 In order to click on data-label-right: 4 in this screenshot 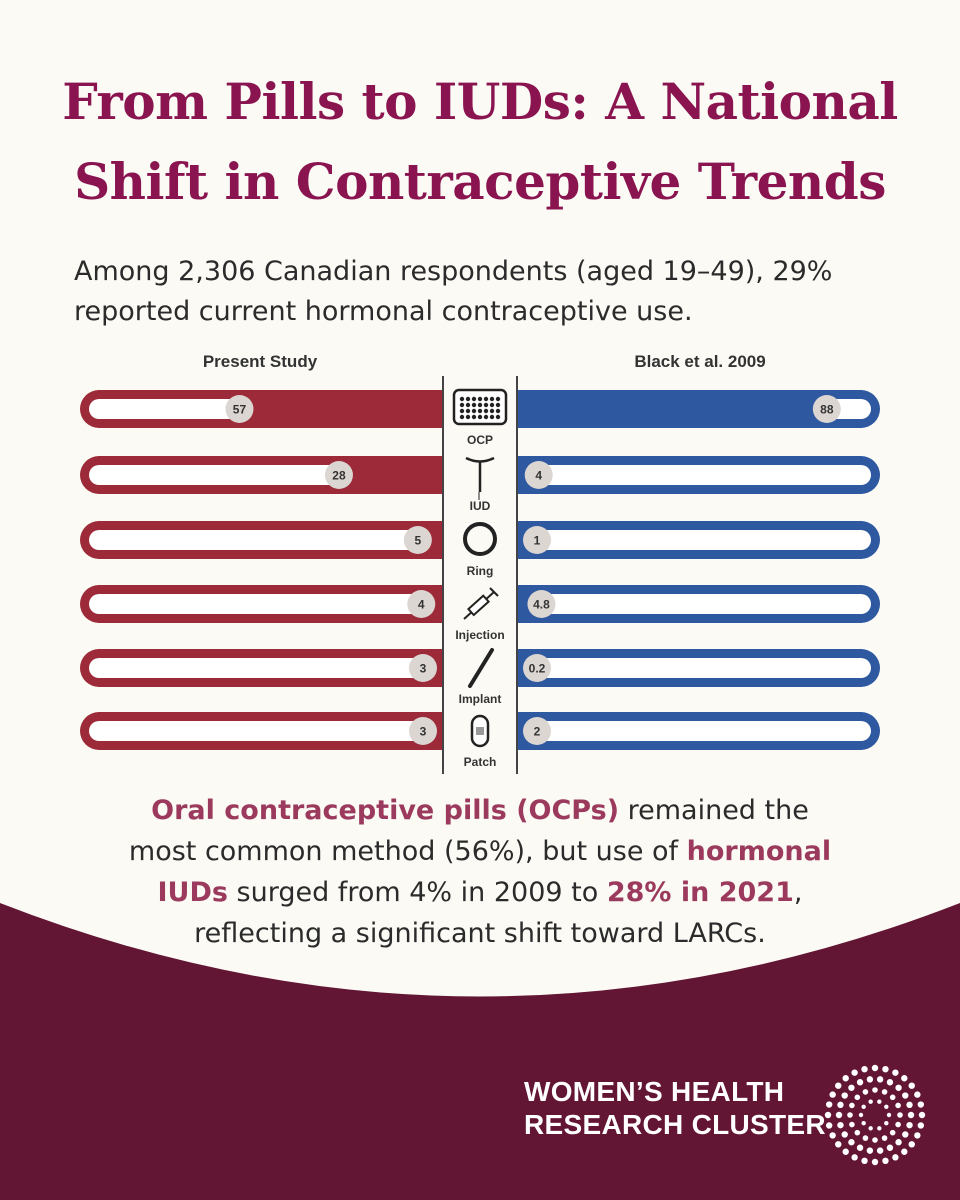, I will do `click(538, 476)`.